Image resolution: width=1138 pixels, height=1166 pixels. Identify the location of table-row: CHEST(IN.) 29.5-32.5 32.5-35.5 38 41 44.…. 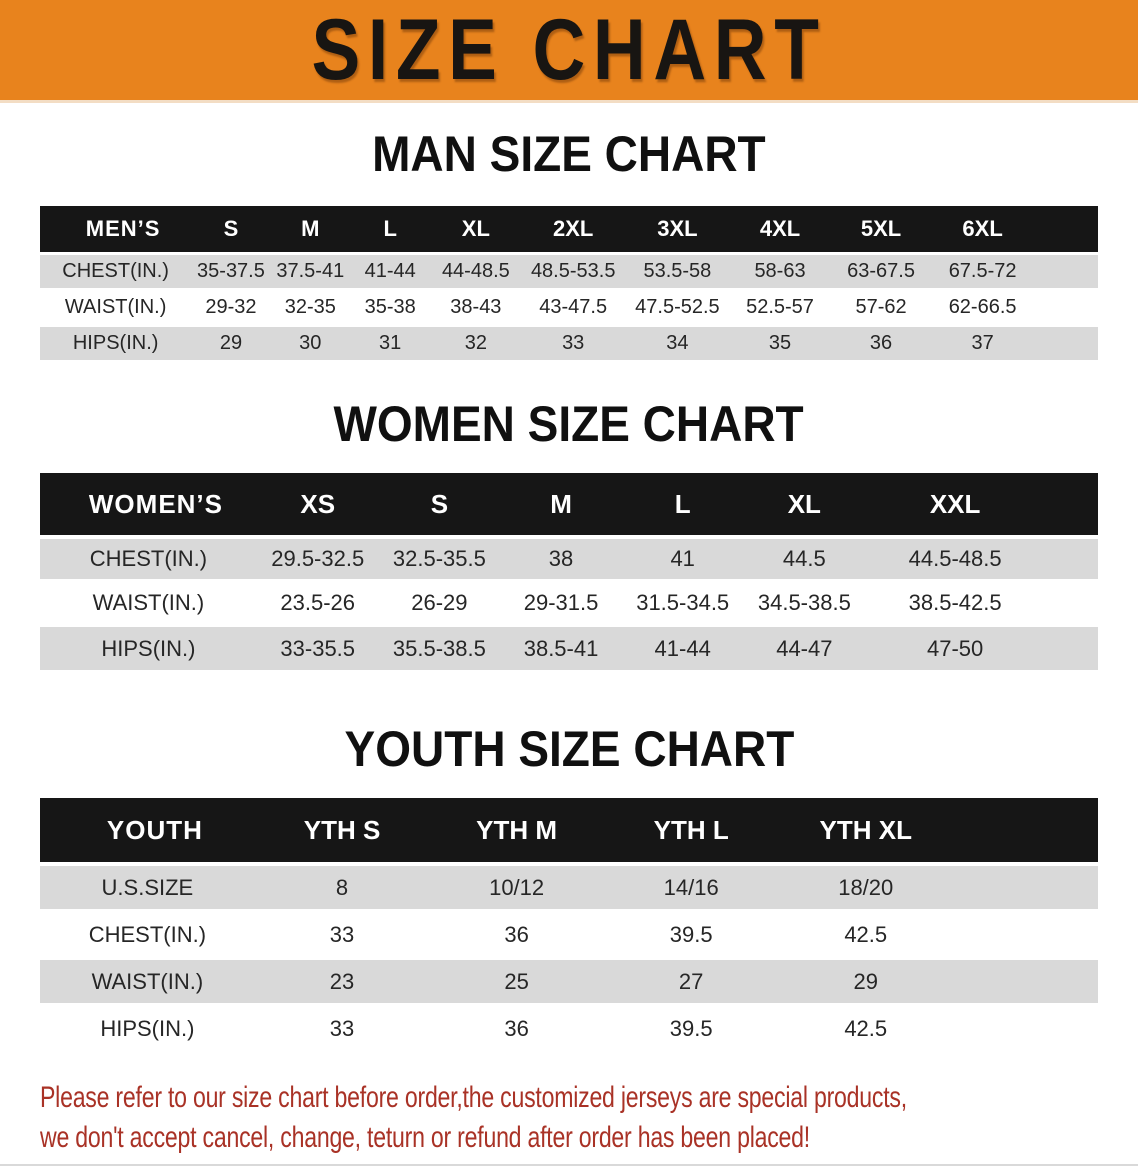
(569, 559).